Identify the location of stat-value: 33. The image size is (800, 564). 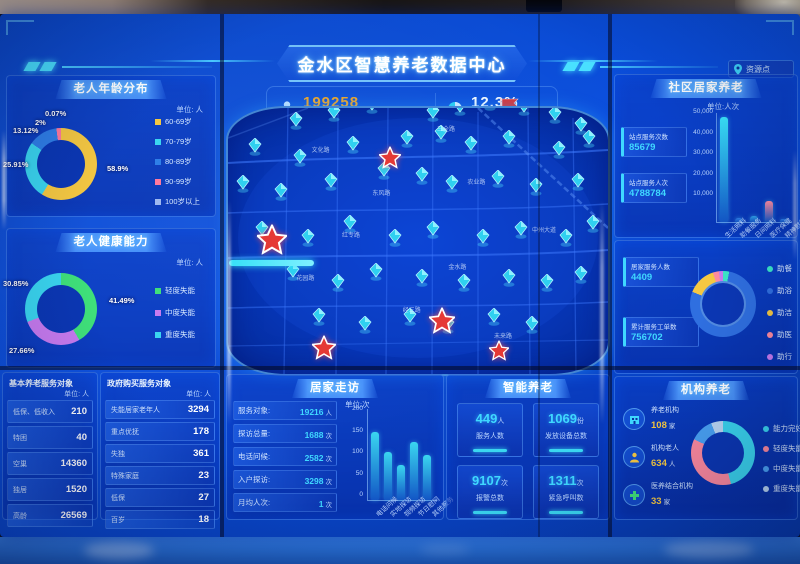
(656, 501).